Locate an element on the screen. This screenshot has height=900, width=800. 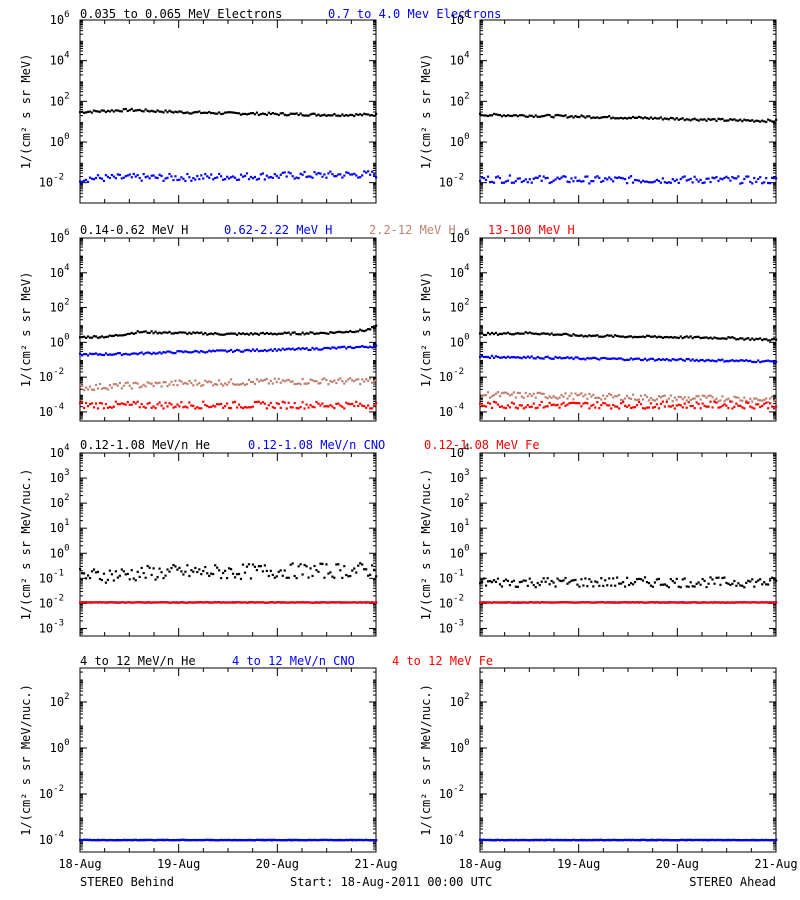
legend-h-13: 13-100 MeV H is located at coordinates (531, 230).